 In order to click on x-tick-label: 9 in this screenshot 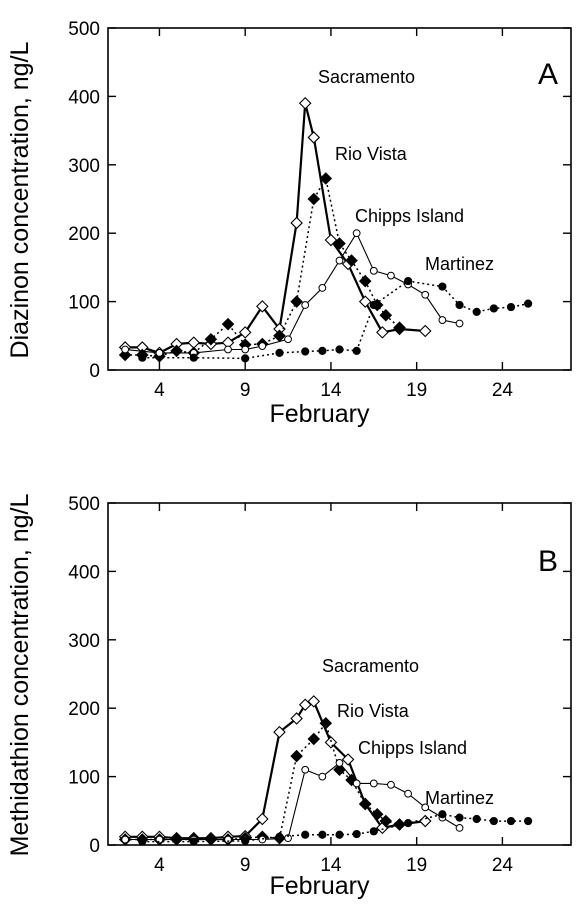, I will do `click(245, 390)`.